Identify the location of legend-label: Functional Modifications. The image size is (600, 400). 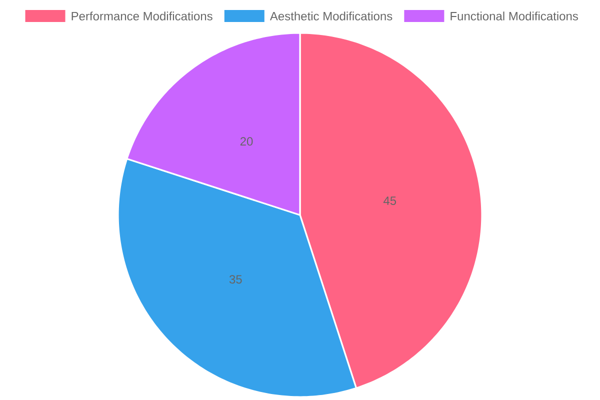
(514, 16).